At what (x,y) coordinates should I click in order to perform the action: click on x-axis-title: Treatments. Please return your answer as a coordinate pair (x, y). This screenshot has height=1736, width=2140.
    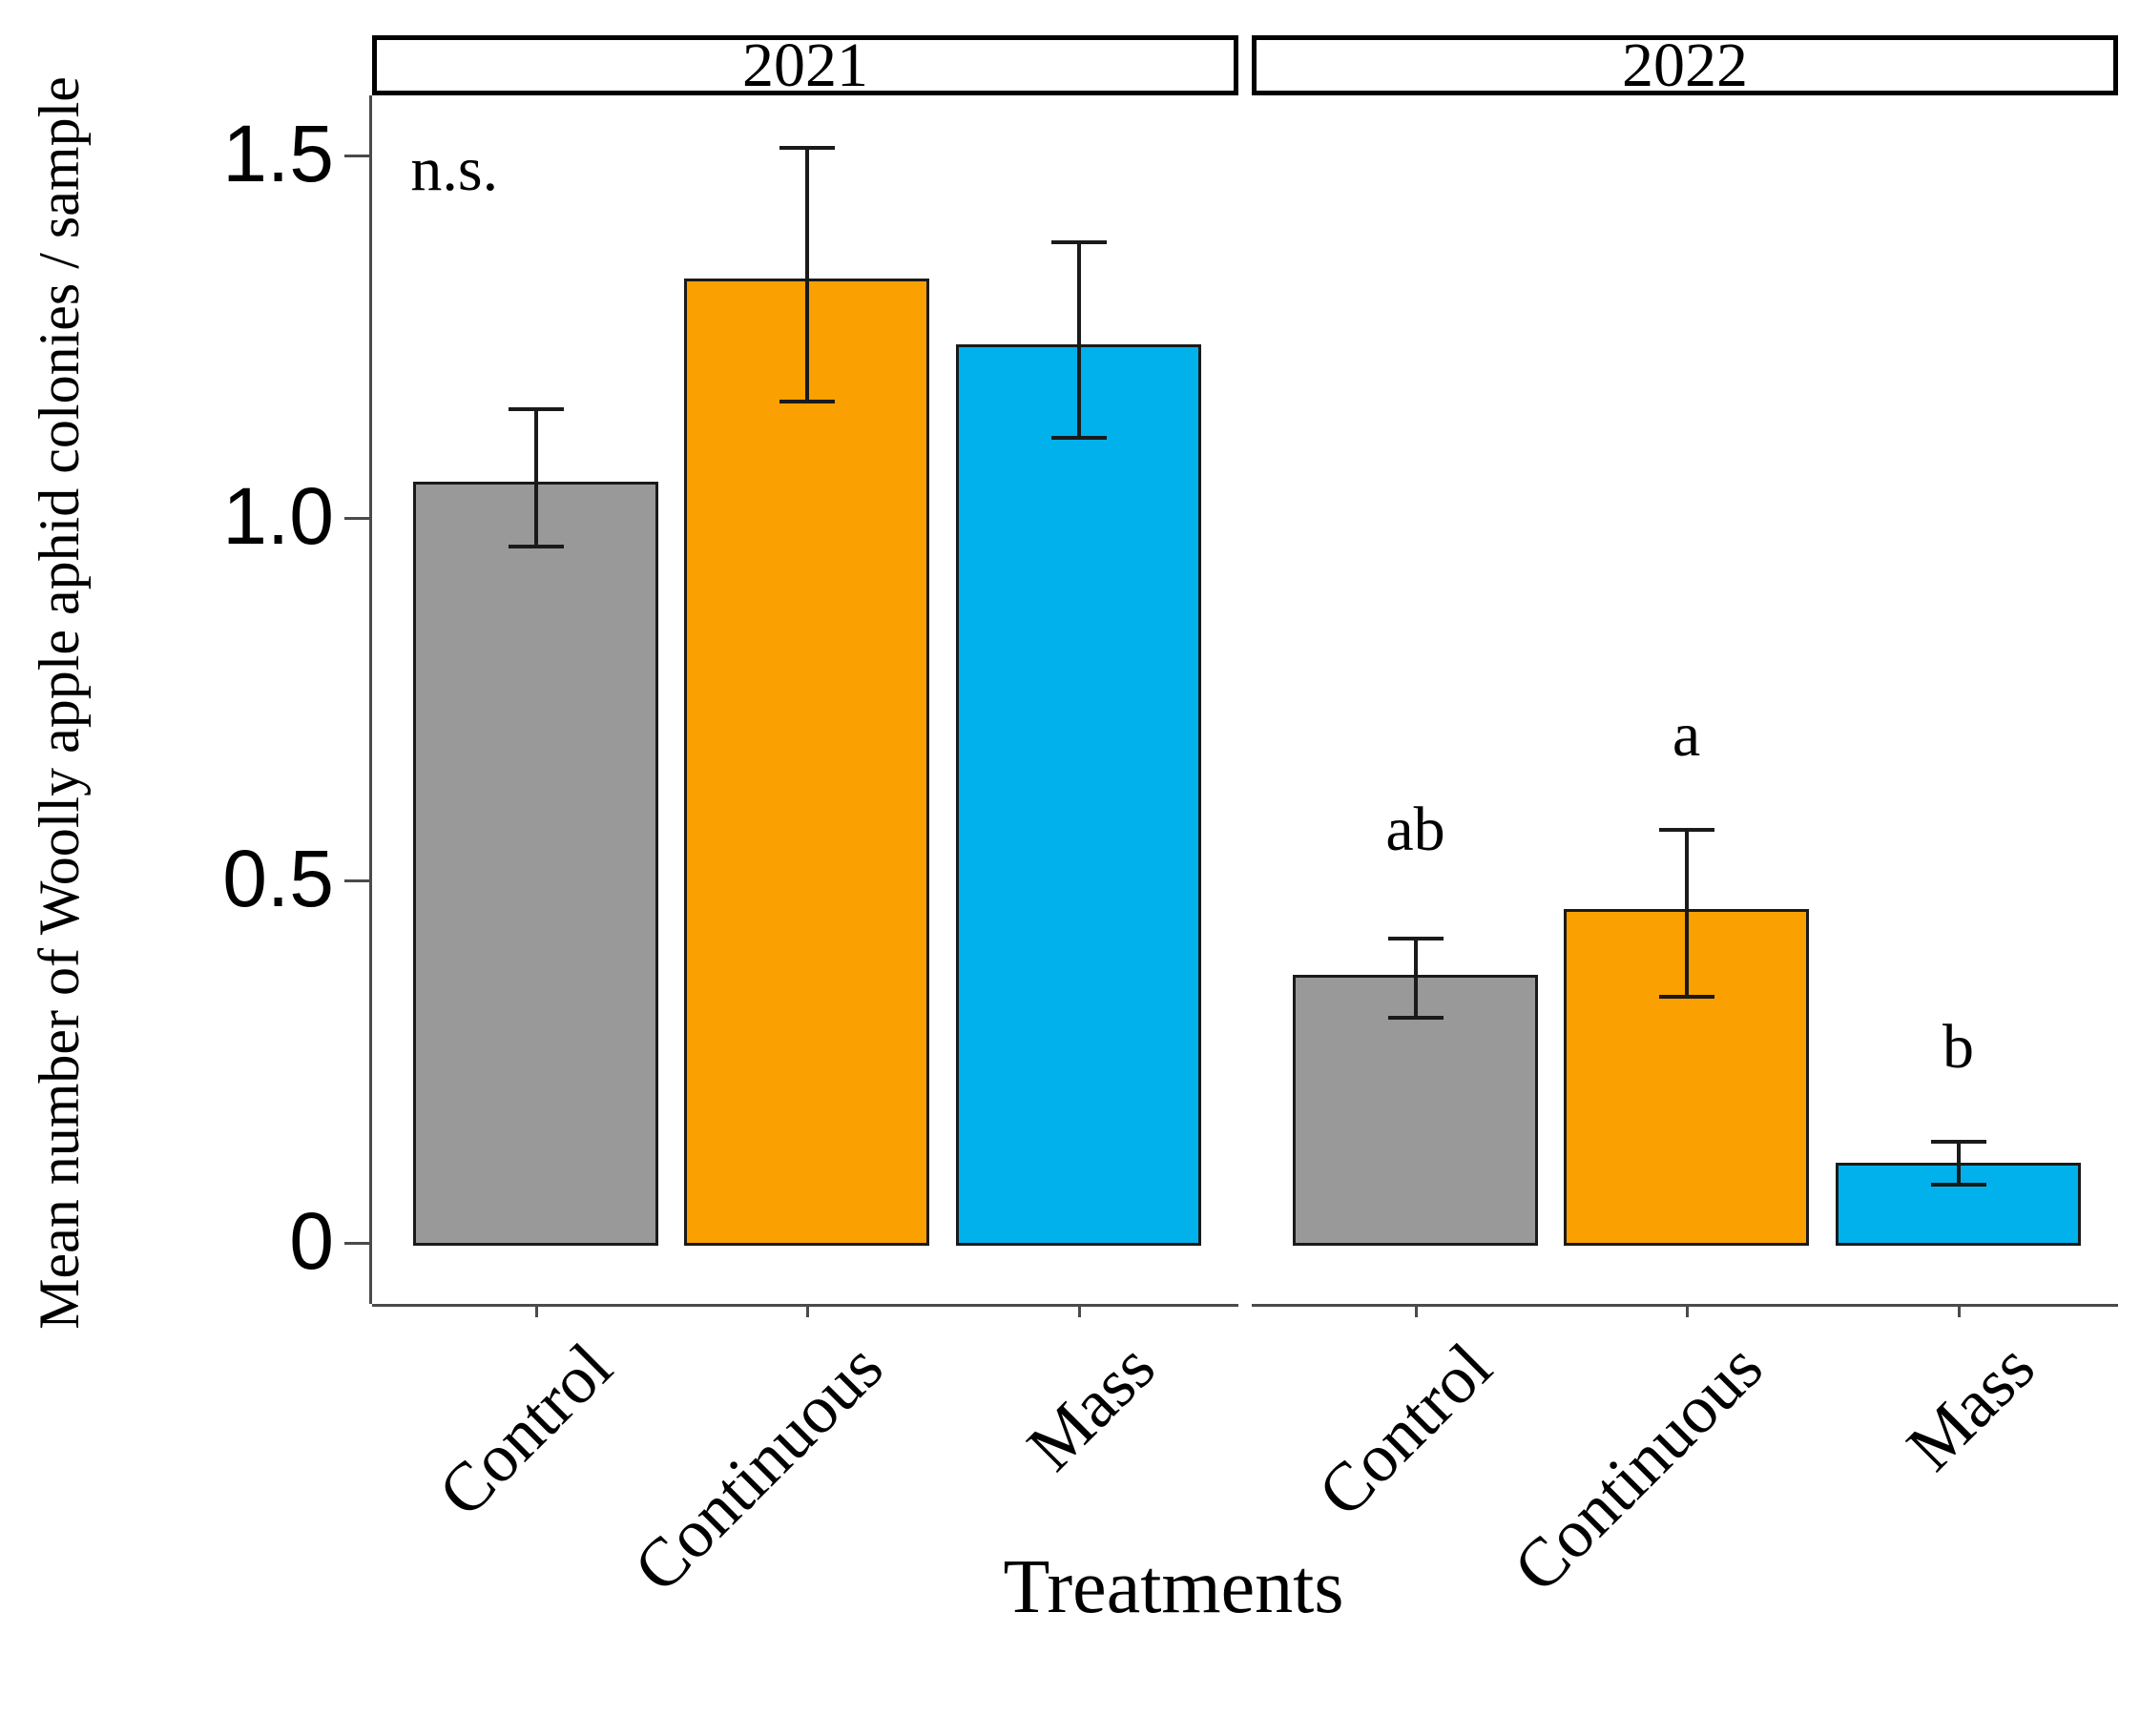
    Looking at the image, I should click on (1173, 1587).